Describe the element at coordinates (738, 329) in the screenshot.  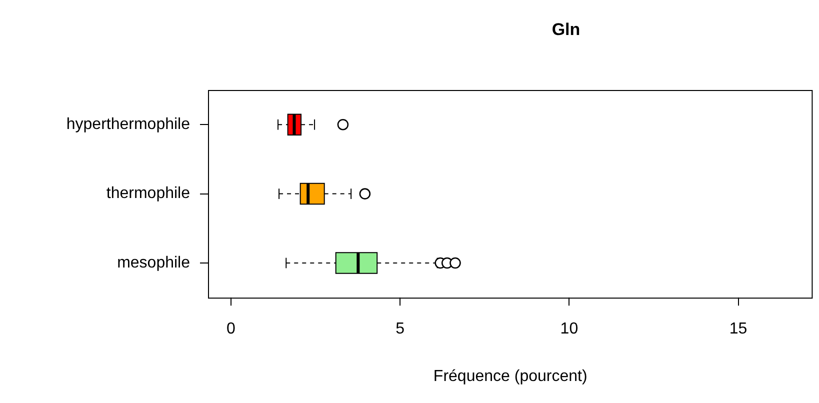
I see `x-tick-label: 15` at that location.